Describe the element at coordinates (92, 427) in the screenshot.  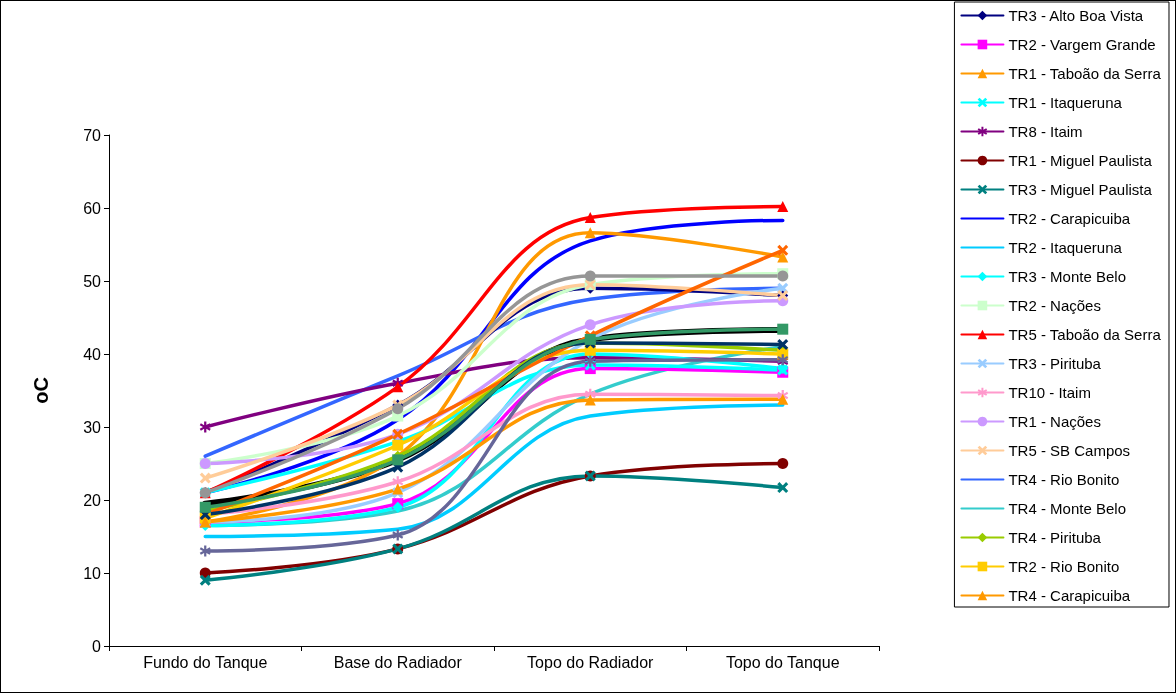
I see `y-tick-label: 30` at that location.